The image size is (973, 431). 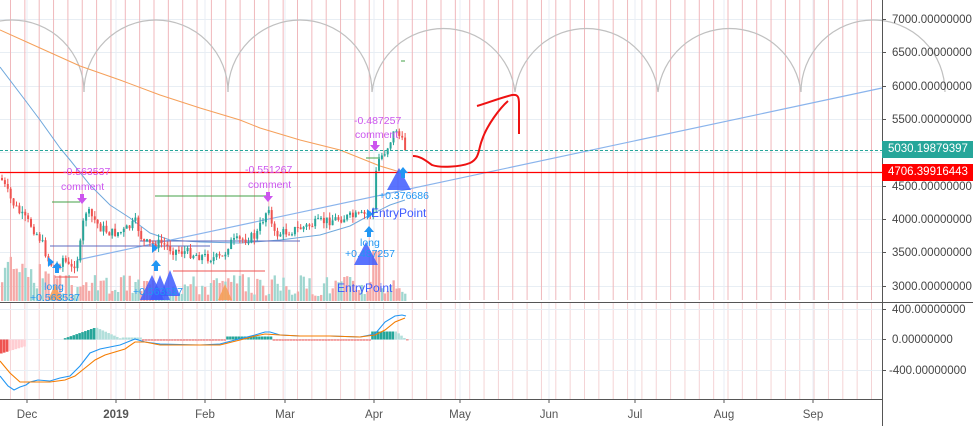 What do you see at coordinates (204, 340) in the screenshot?
I see `macd-histogram` at bounding box center [204, 340].